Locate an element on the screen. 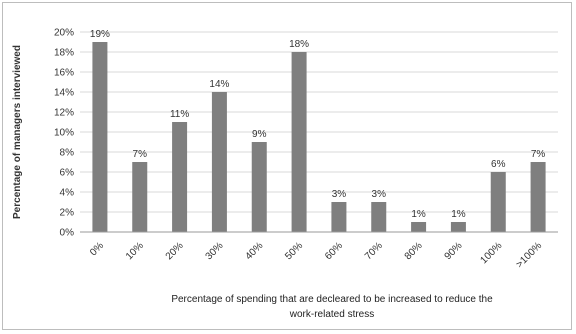  y-axis-ticks: 0% 2% 4% 6% 8% 10% 12% 14% 16% 18% 20% is located at coordinates (64, 133).